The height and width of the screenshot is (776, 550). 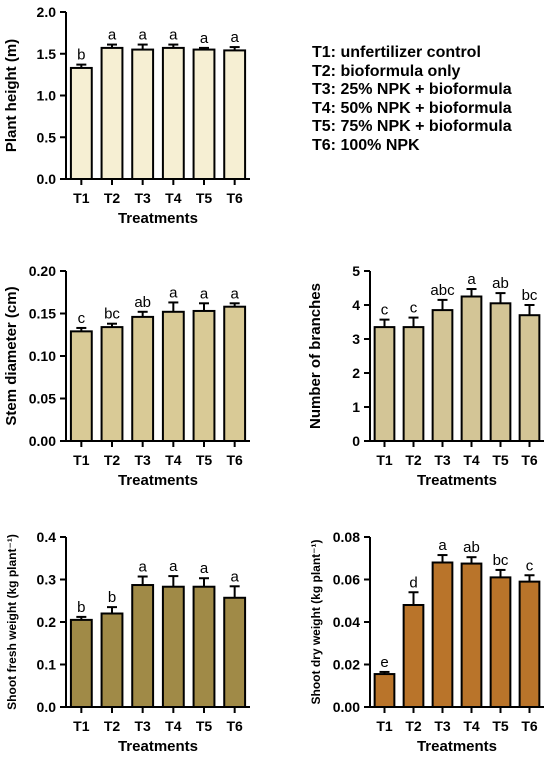 What do you see at coordinates (235, 374) in the screenshot?
I see `chart-stem-diameter-bar-t6` at bounding box center [235, 374].